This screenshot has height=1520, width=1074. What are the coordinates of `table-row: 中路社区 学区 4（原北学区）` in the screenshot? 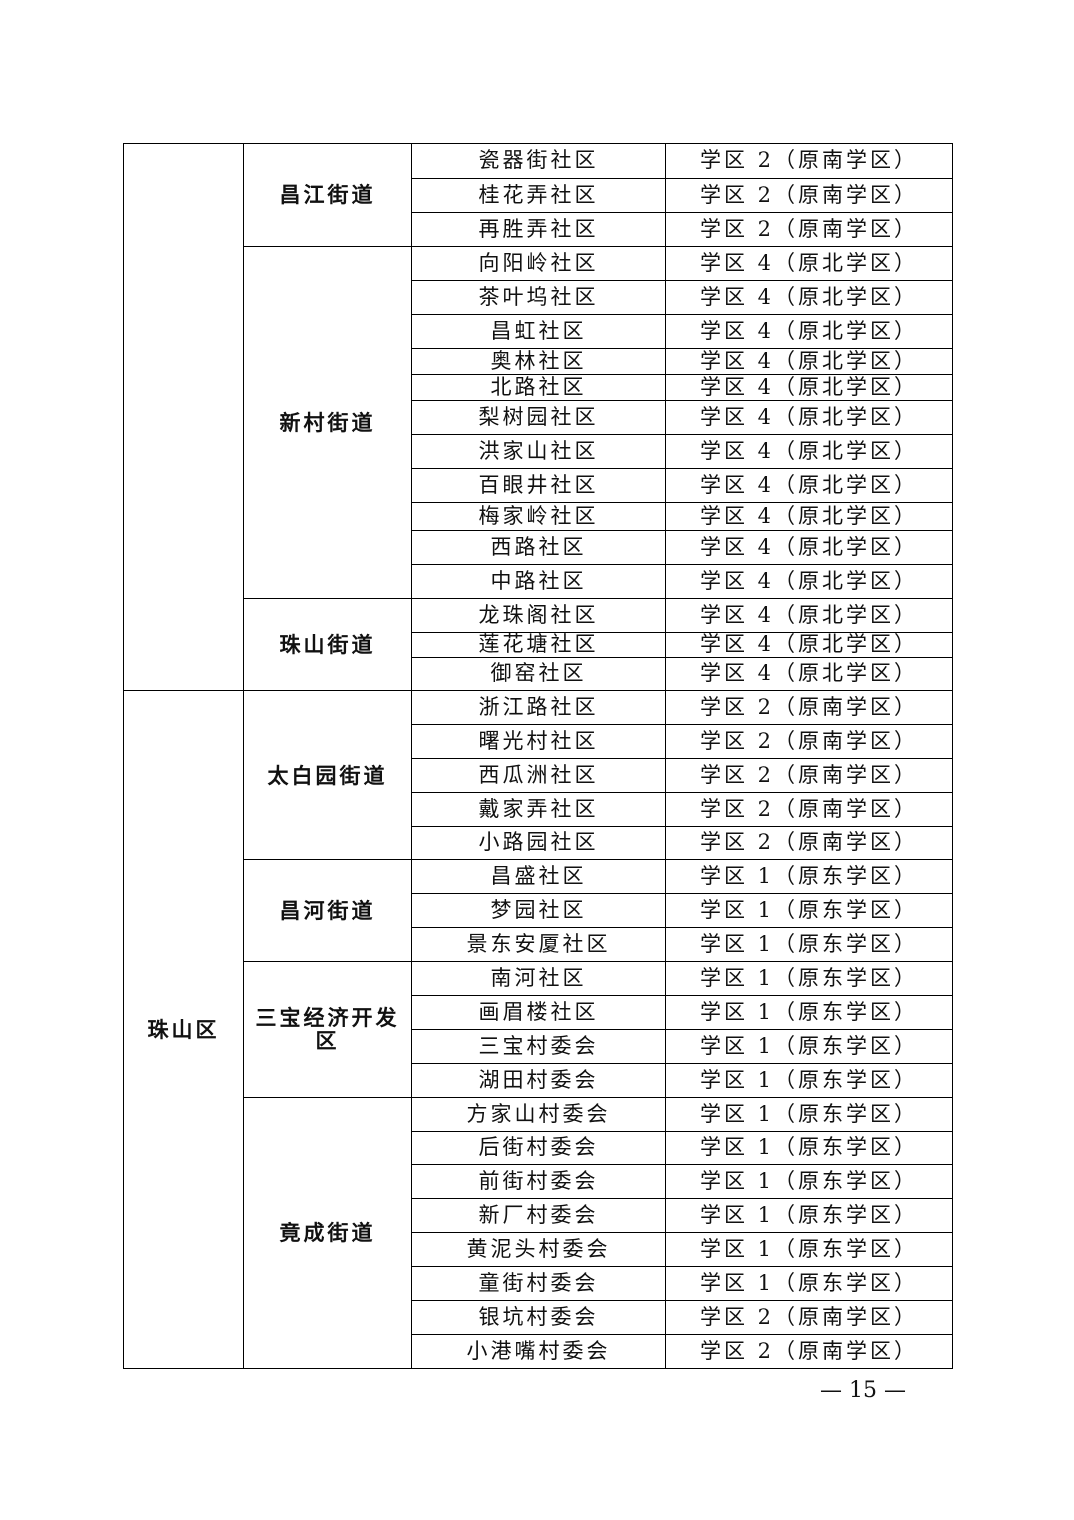 It's located at (538, 581).